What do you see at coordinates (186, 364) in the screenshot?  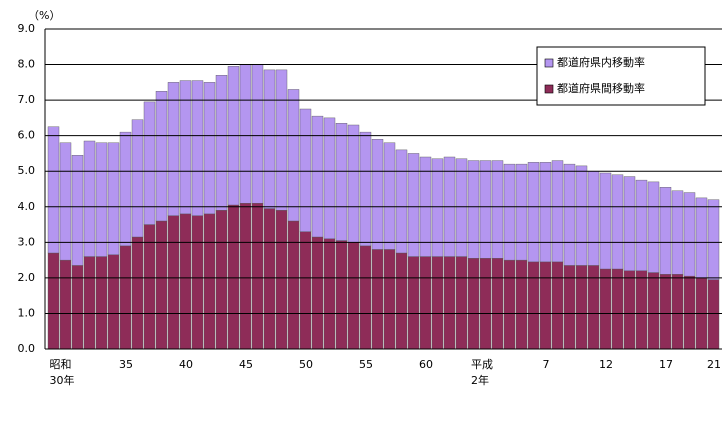 I see `x-tick-label: 40` at bounding box center [186, 364].